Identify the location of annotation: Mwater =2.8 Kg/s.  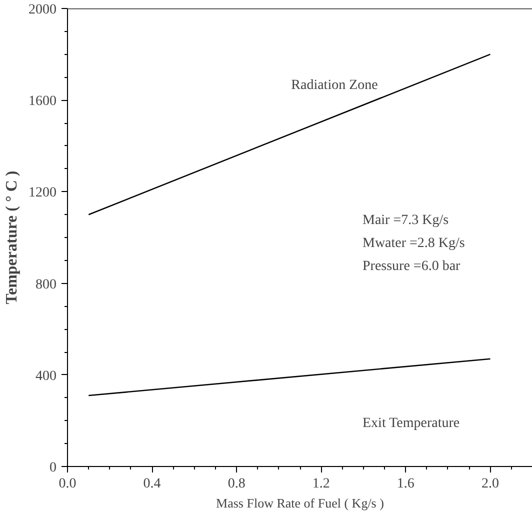
(413, 243).